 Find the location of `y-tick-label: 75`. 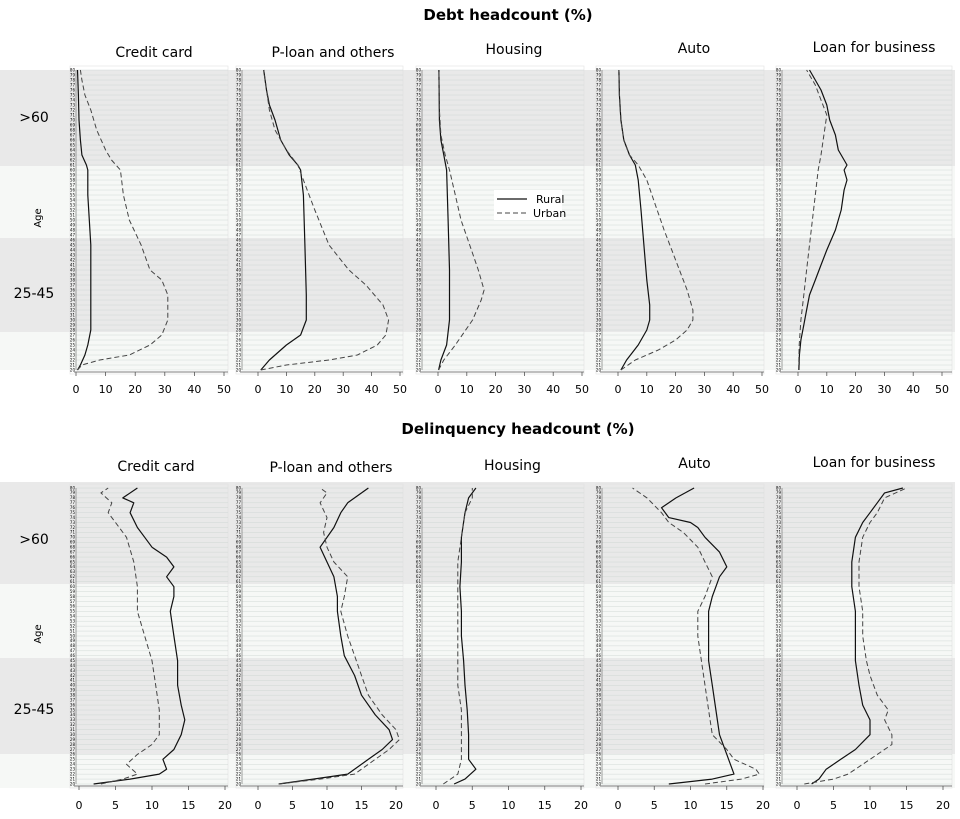

y-tick-label: 75 is located at coordinates (779, 512).